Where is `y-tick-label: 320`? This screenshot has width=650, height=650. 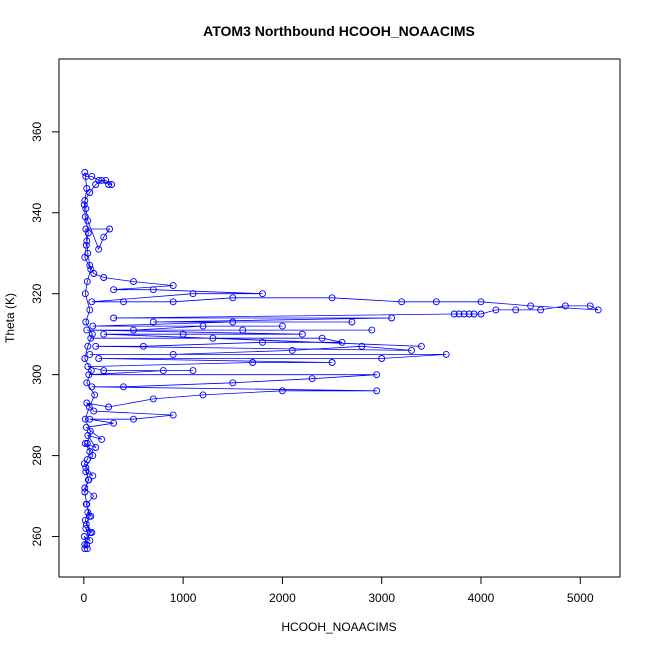 y-tick-label: 320 is located at coordinates (37, 293).